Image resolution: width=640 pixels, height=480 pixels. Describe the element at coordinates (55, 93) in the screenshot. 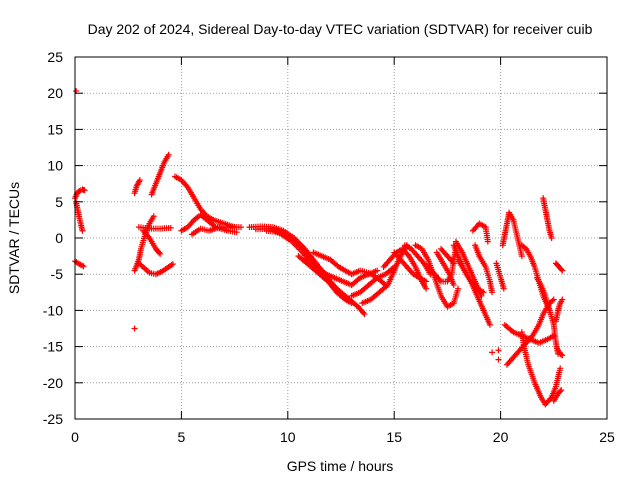

I see `y-tick-label: 20` at that location.